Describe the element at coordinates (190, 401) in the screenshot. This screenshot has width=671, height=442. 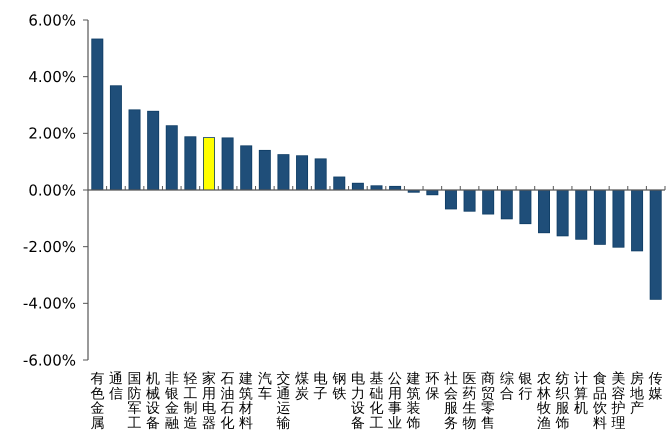
I see `x-tick-label: 轻工制造` at that location.